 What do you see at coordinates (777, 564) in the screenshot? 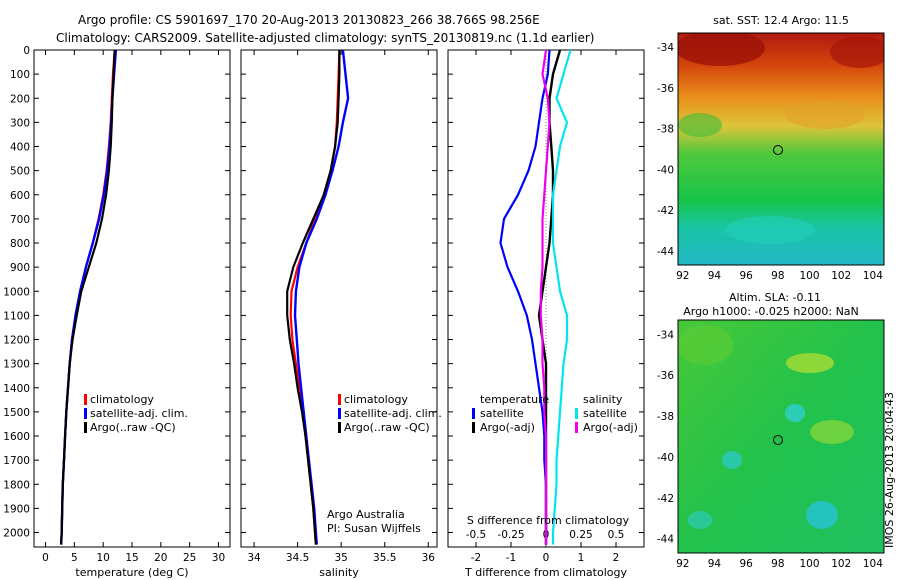
I see `sla-map-xtick-label: 98` at bounding box center [777, 564].